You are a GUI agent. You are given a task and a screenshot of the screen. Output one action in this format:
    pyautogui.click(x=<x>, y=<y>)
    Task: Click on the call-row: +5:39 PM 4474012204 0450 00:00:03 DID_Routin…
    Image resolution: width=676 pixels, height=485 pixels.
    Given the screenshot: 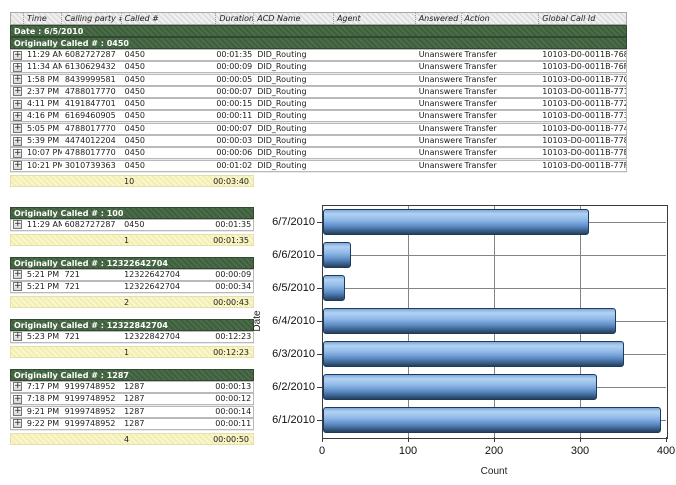 What is the action you would take?
    pyautogui.click(x=318, y=141)
    